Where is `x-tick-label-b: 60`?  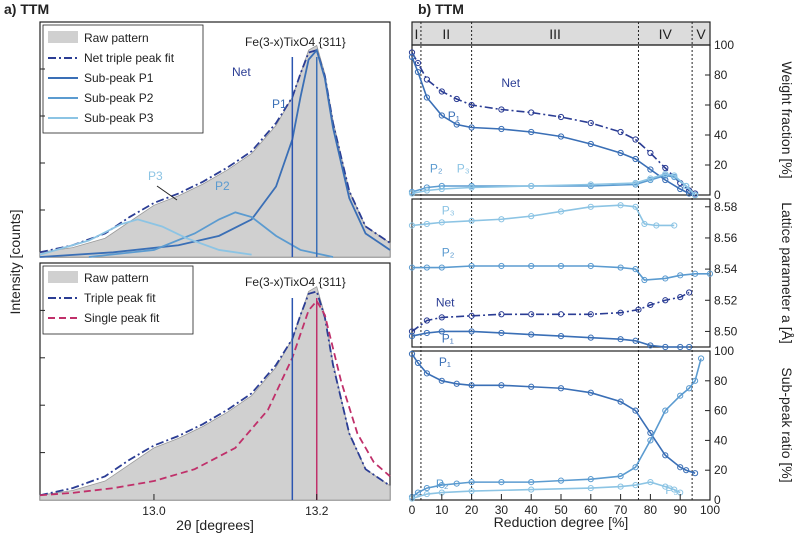 x-tick-label-b: 60 is located at coordinates (591, 510).